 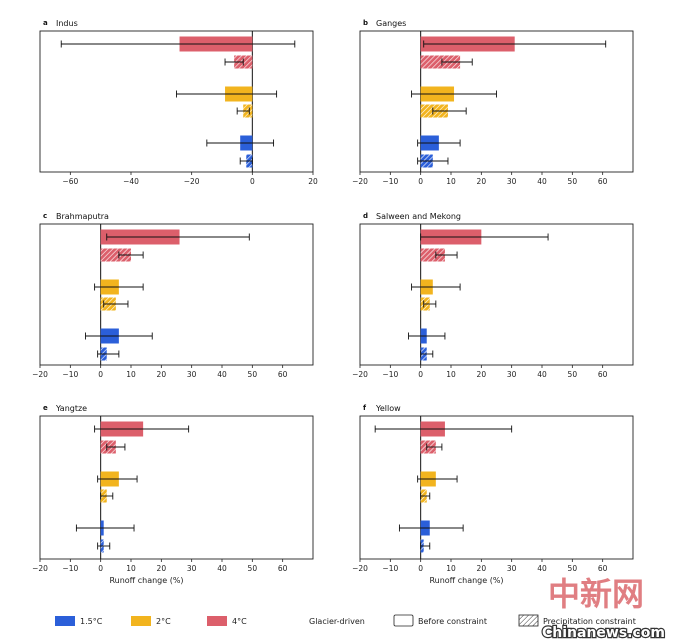 I want to click on panel-title: Salween and Mekong, so click(x=418, y=216).